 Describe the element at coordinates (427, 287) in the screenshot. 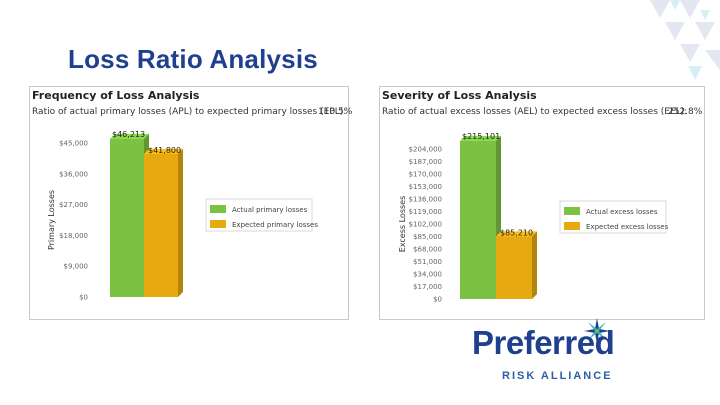

I see `y-tick-label: $17,000` at that location.